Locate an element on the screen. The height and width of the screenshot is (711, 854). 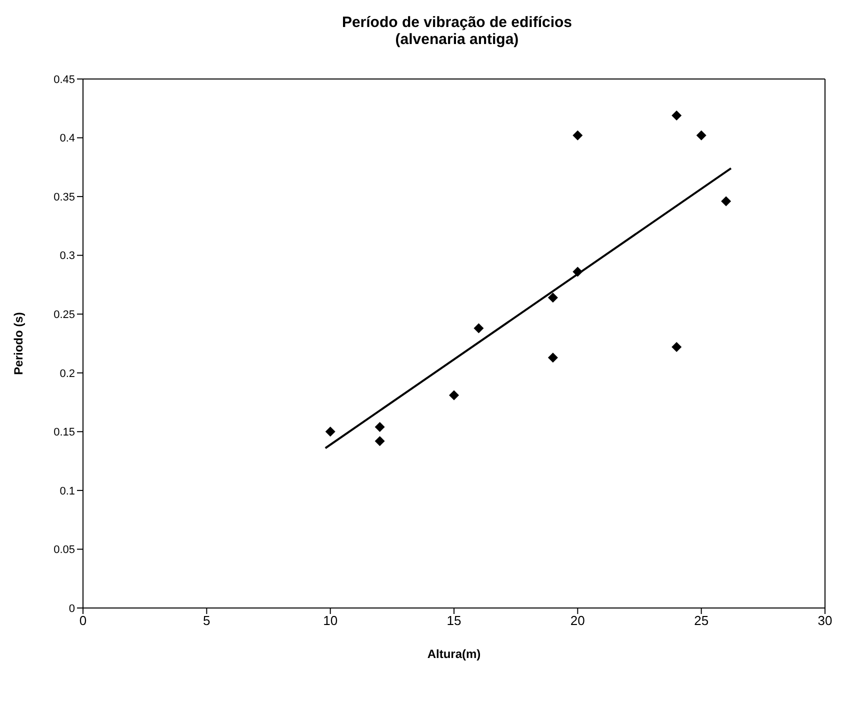
y-tick-label: 0.05 is located at coordinates (64, 550).